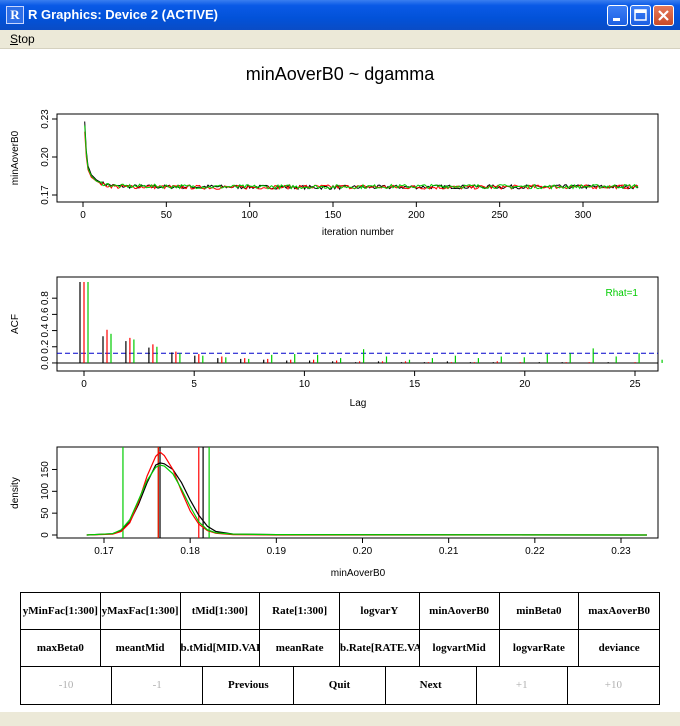  What do you see at coordinates (61, 611) in the screenshot?
I see `grid-button-yminfac-1-300: yMinFac[1:300]` at bounding box center [61, 611].